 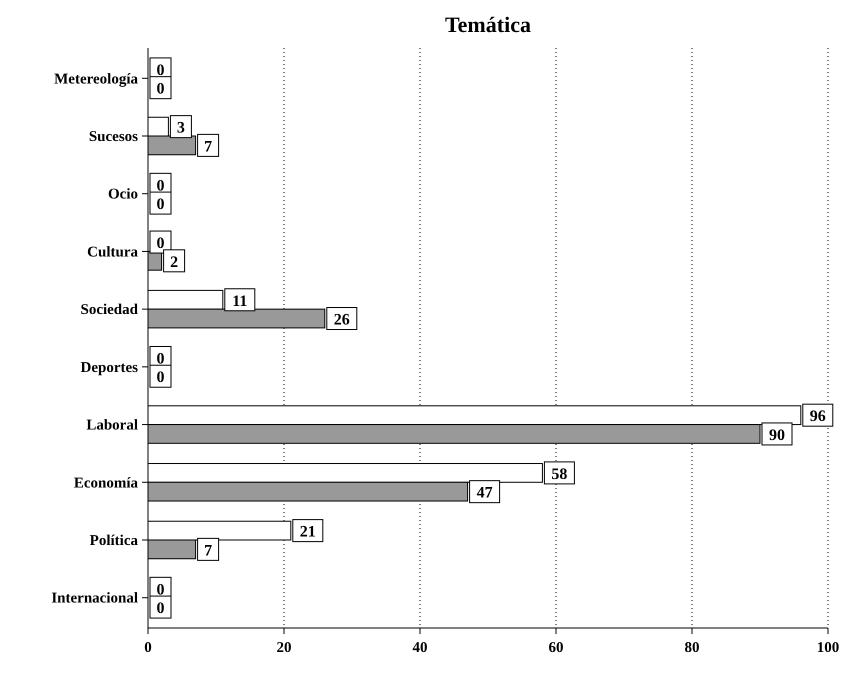 What do you see at coordinates (828, 648) in the screenshot?
I see `x-tick-label: 100` at bounding box center [828, 648].